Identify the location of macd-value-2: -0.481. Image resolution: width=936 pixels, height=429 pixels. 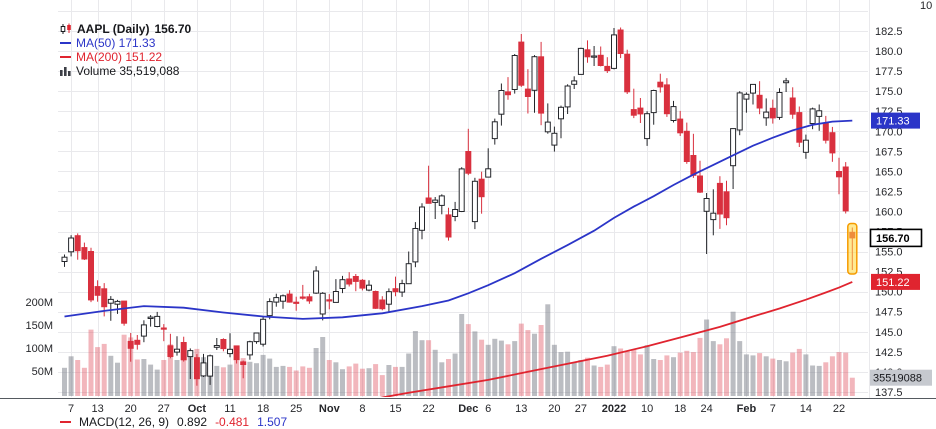
(232, 422).